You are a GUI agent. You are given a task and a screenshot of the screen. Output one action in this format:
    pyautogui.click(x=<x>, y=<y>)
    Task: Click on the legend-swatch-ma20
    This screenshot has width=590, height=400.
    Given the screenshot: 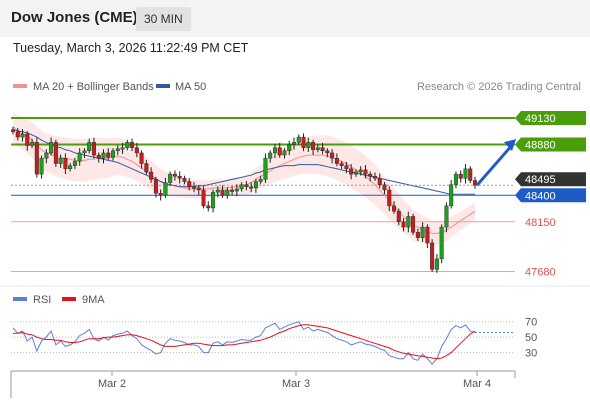 What is the action you would take?
    pyautogui.click(x=20, y=86)
    